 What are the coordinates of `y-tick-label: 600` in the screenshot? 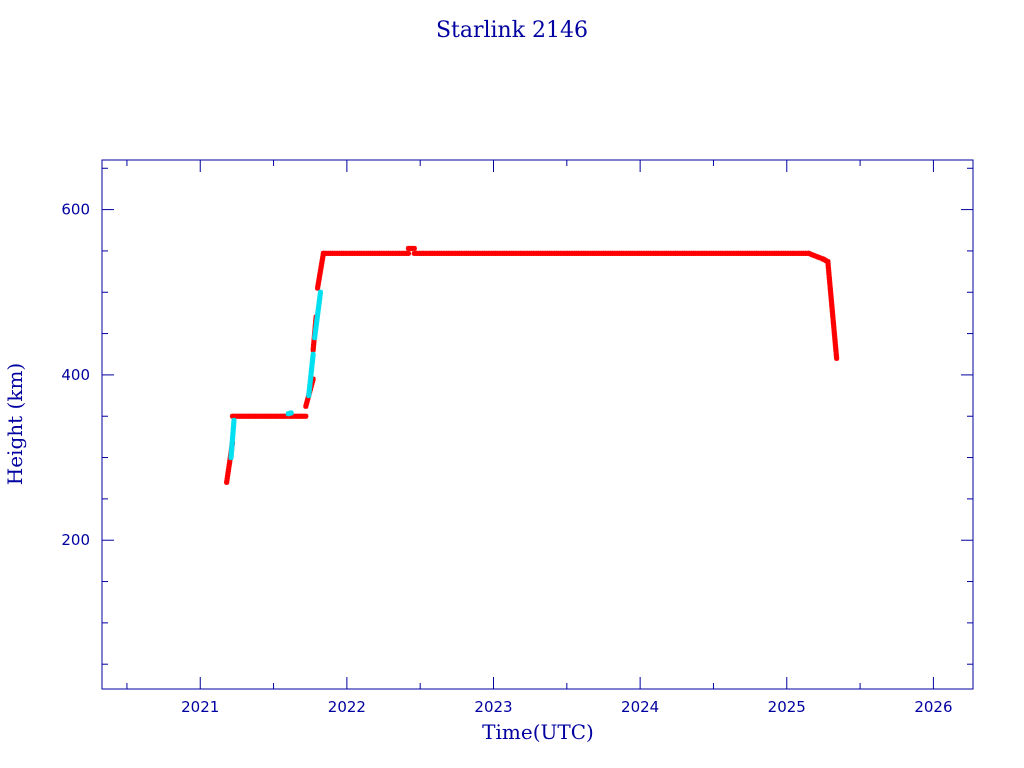 It's located at (75, 210).